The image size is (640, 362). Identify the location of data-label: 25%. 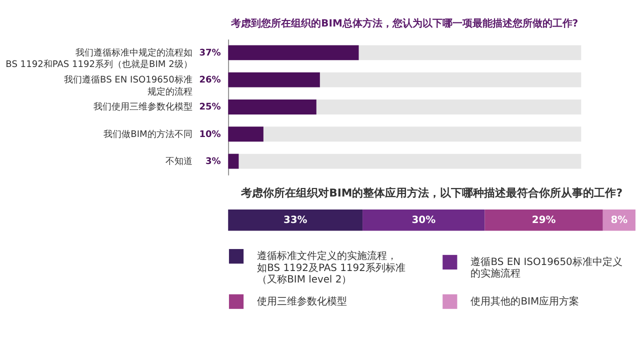
(210, 107).